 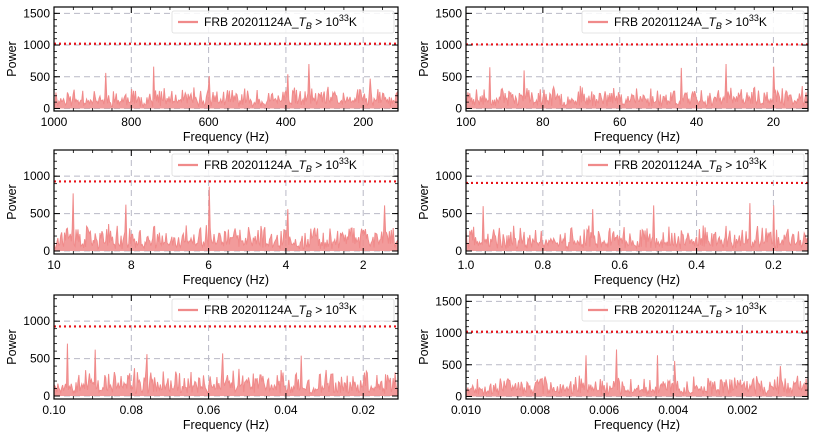 I want to click on x-tick-label: 800, so click(x=131, y=122).